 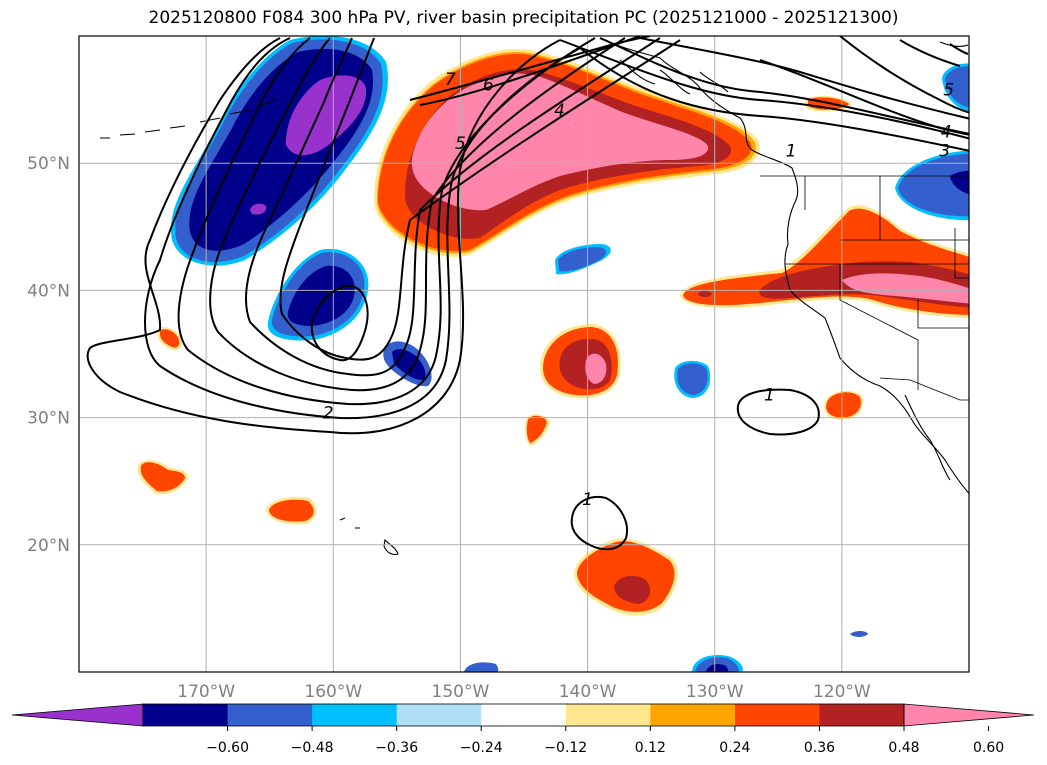 What do you see at coordinates (328, 414) in the screenshot?
I see `contour-label: 2` at bounding box center [328, 414].